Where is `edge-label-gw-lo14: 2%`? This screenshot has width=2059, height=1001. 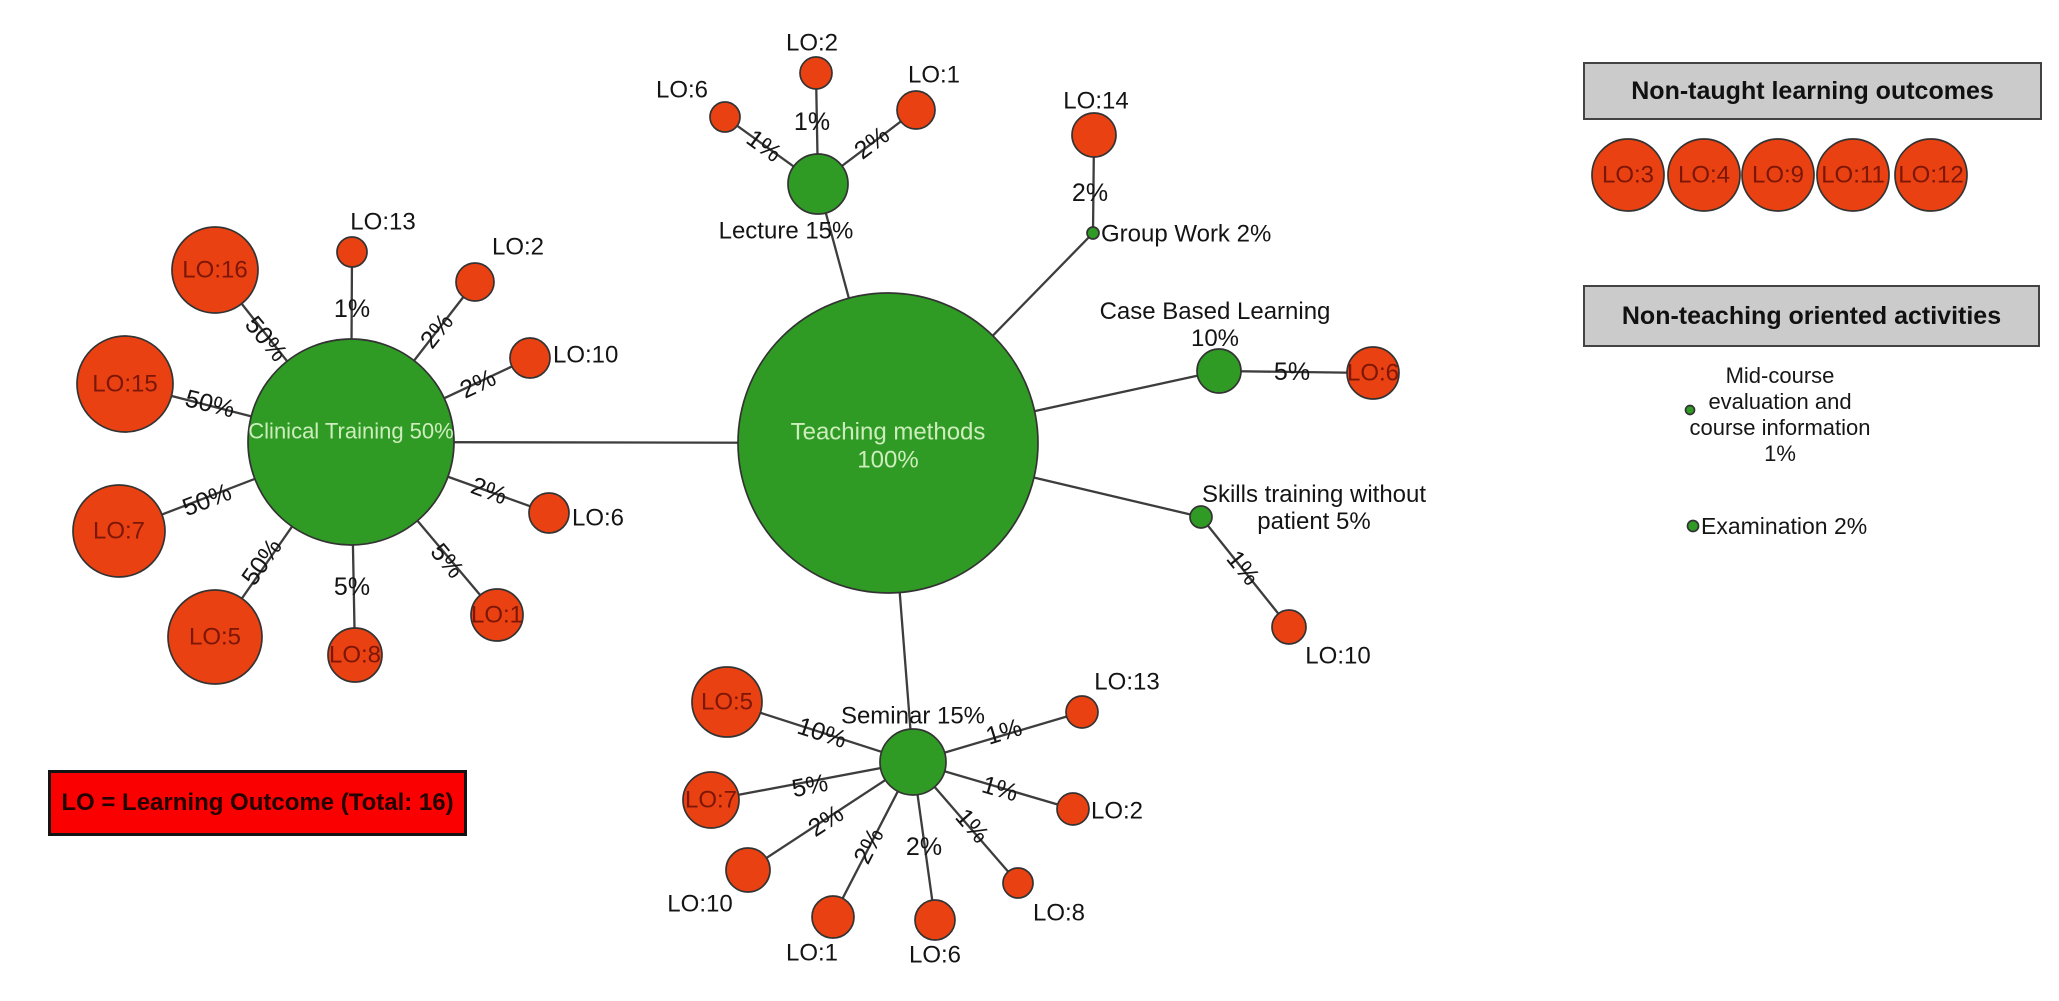
edge-label-gw-lo14: 2% is located at coordinates (1090, 193).